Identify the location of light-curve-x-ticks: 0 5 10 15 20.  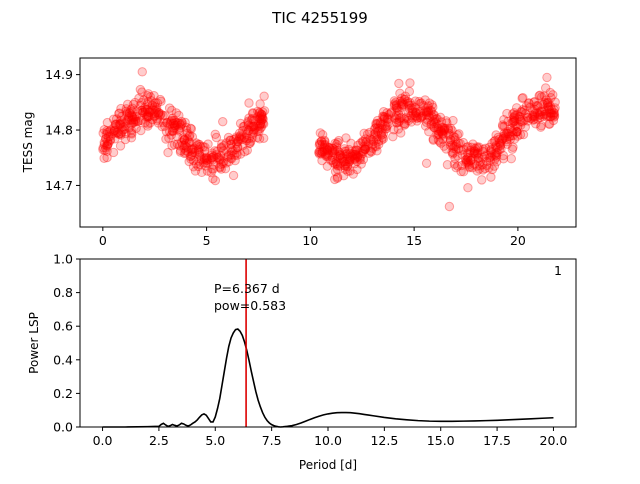
(312, 237).